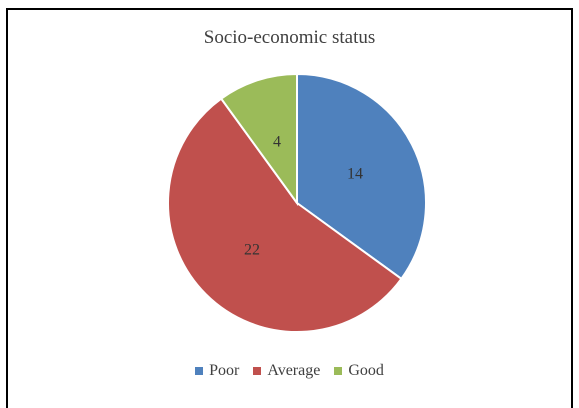 Image resolution: width=579 pixels, height=408 pixels. Describe the element at coordinates (199, 371) in the screenshot. I see `legend-swatch-poor` at that location.